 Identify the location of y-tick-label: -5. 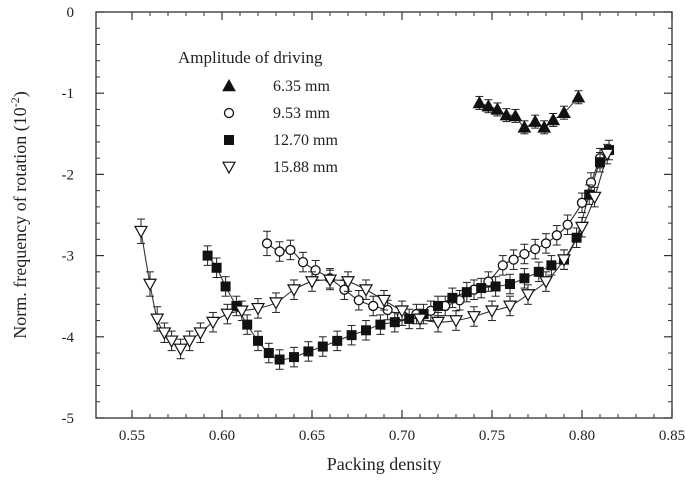
(68, 419).